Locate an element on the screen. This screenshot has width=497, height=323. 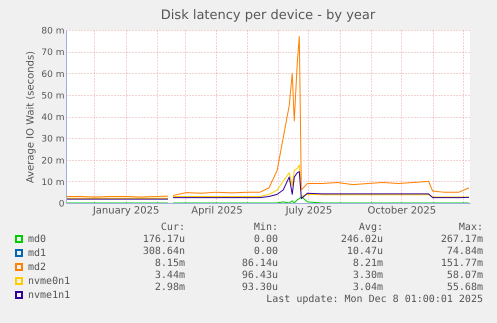
text: Cur: is located at coordinates (172, 227).